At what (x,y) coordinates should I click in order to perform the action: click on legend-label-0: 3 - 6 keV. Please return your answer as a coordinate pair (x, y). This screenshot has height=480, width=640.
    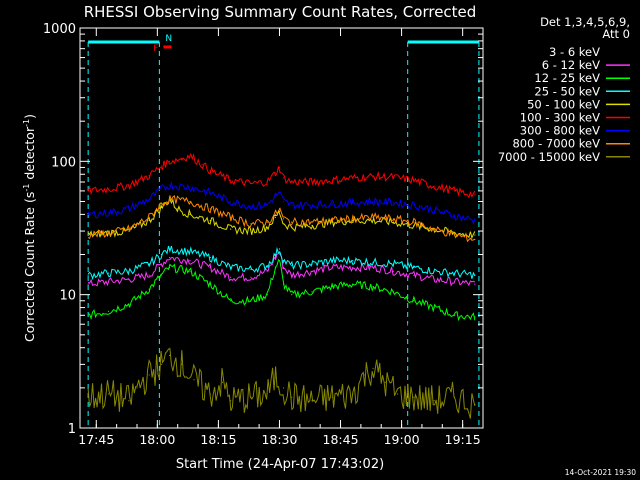
    Looking at the image, I should click on (574, 52).